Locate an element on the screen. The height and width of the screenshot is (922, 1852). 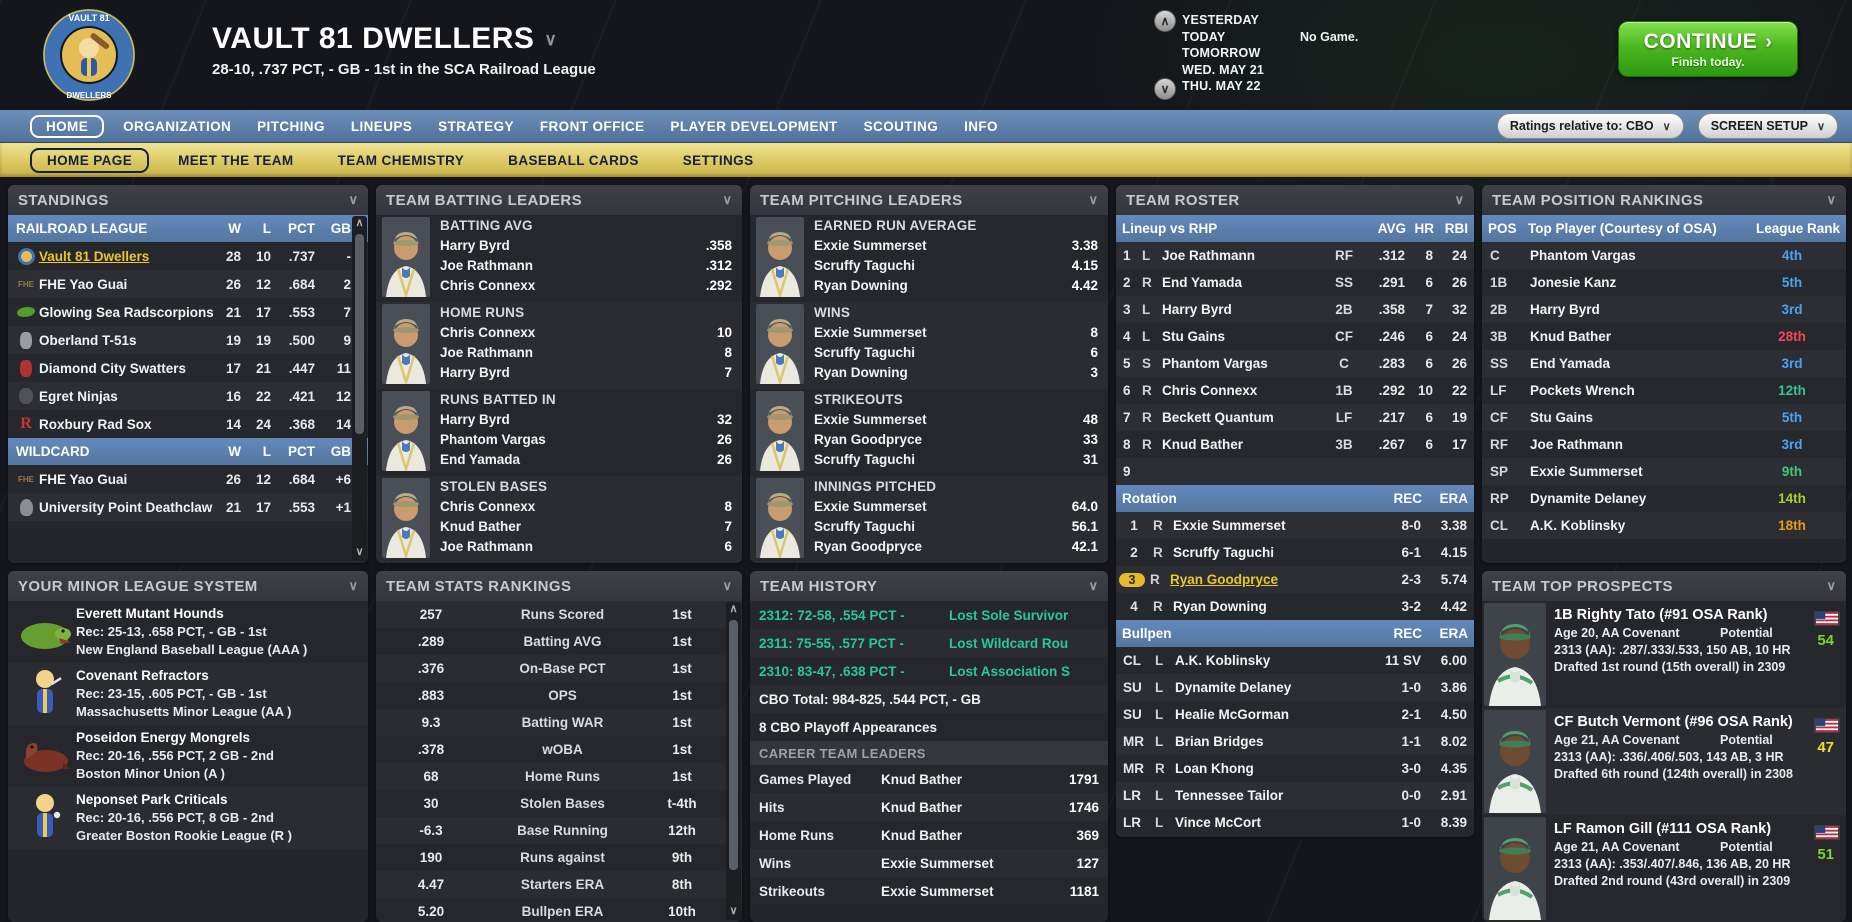
tab-info: INFO is located at coordinates (981, 126).